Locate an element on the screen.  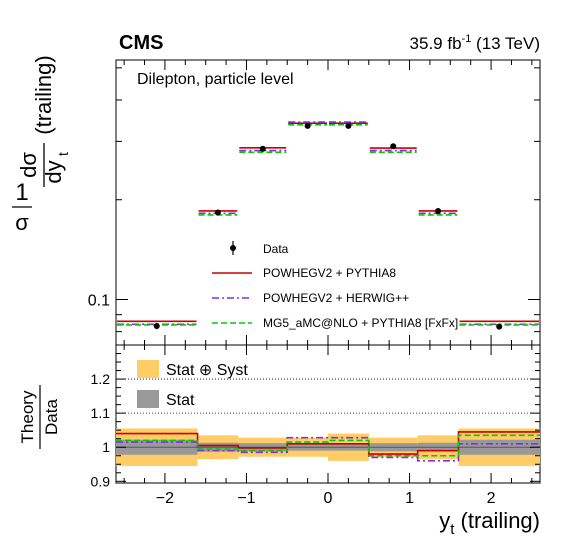
legend-series-label-0: POWHEGV2 + PYTHIA8 is located at coordinates (329, 273).